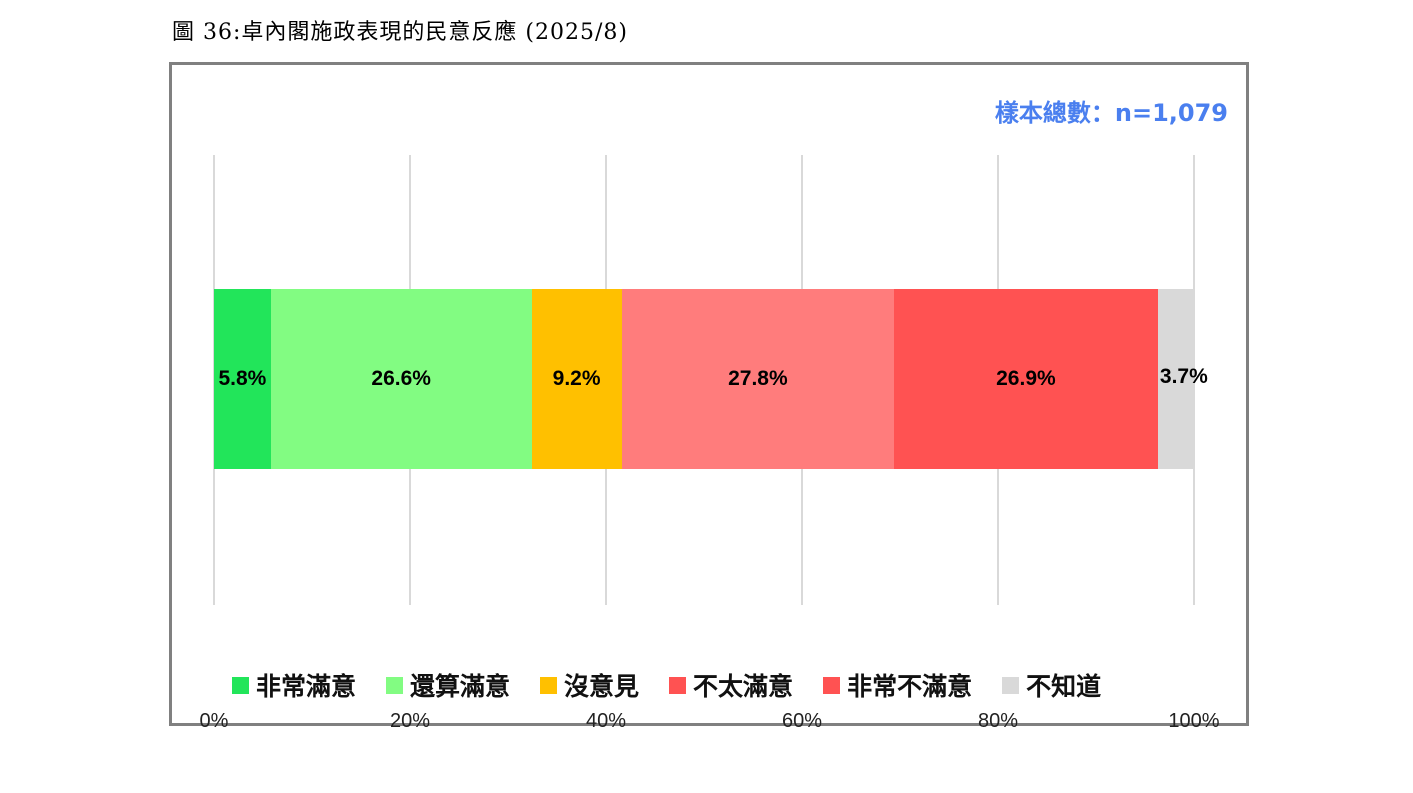 The height and width of the screenshot is (793, 1413). I want to click on legend-item: 非常不滿意, so click(897, 685).